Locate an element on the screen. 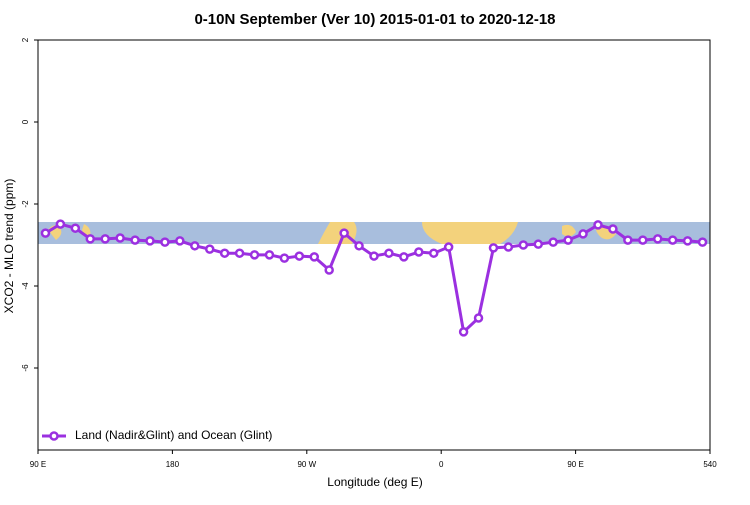 The image size is (750, 505). y-axis-label: XCO2 - MLO trend (ppm) is located at coordinates (9, 246).